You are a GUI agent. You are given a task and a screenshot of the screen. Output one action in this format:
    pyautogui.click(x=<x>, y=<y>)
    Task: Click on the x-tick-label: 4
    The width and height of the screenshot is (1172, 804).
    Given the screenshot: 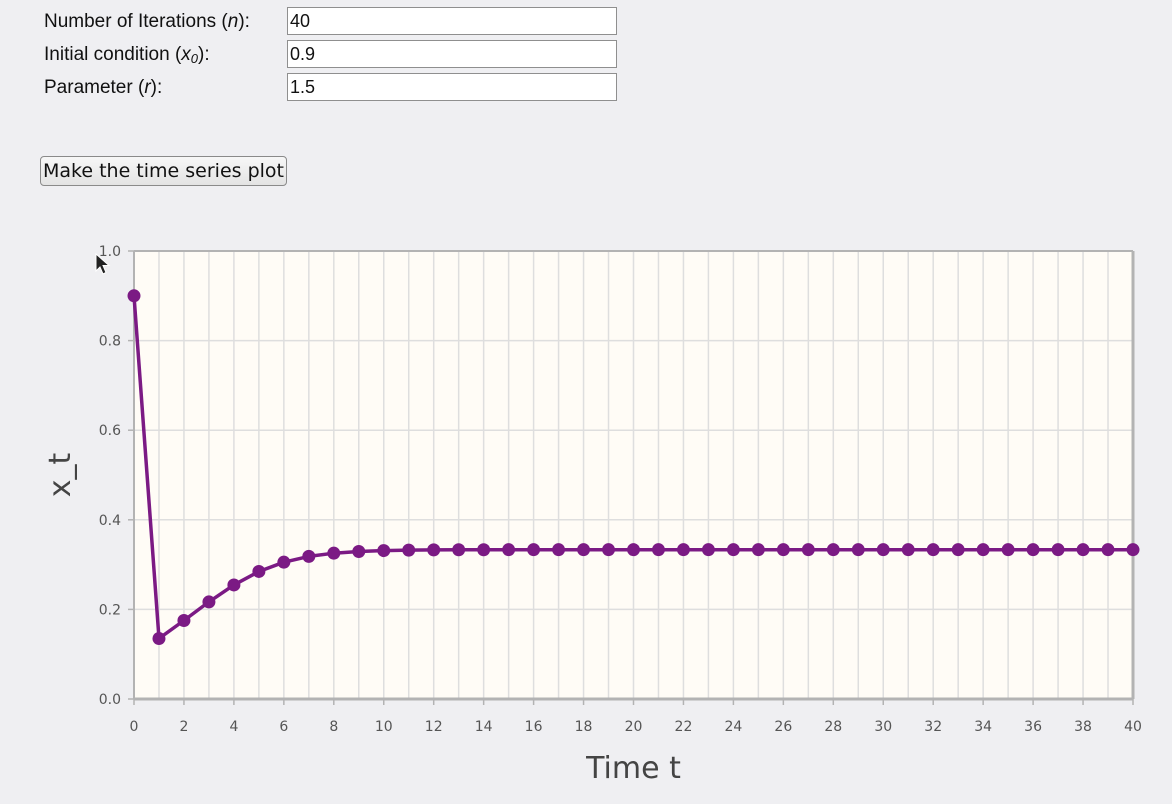 What is the action you would take?
    pyautogui.click(x=233, y=727)
    